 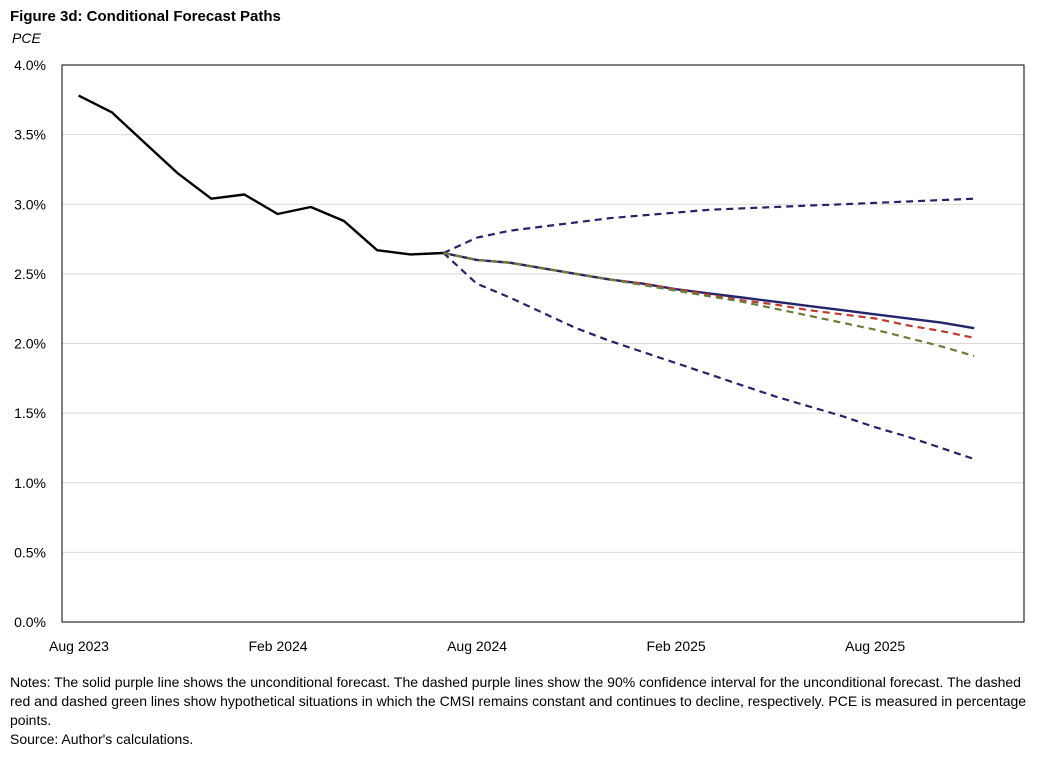 I want to click on y-tick-label: 2.0%, so click(x=30, y=344).